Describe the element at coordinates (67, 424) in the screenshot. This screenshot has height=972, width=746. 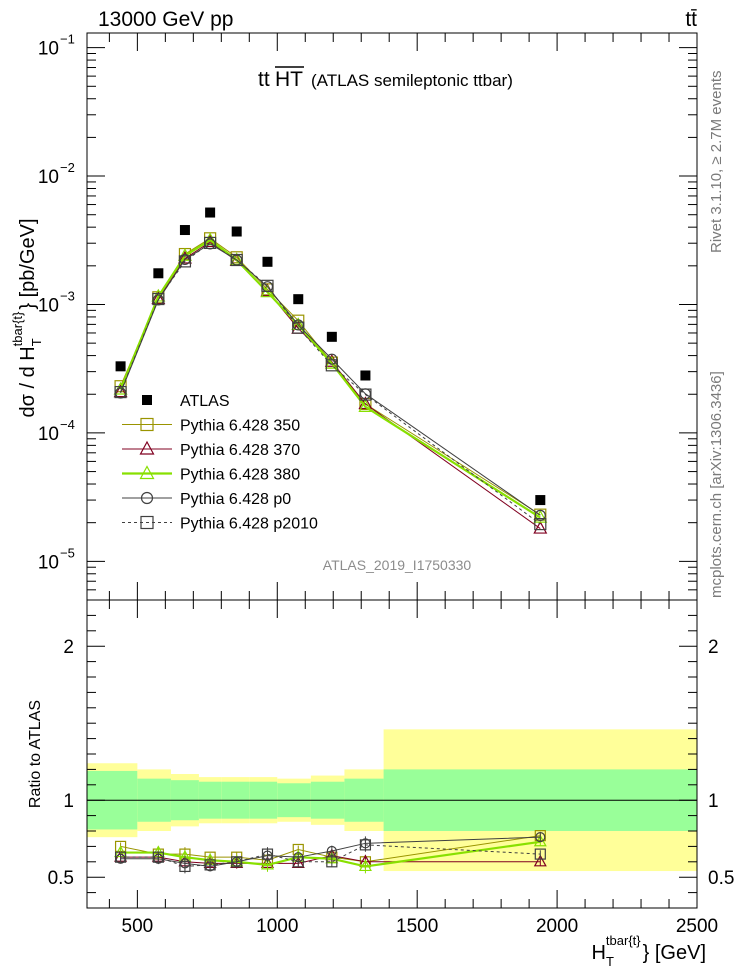
I see `main-y-tick-exponent: −4` at that location.